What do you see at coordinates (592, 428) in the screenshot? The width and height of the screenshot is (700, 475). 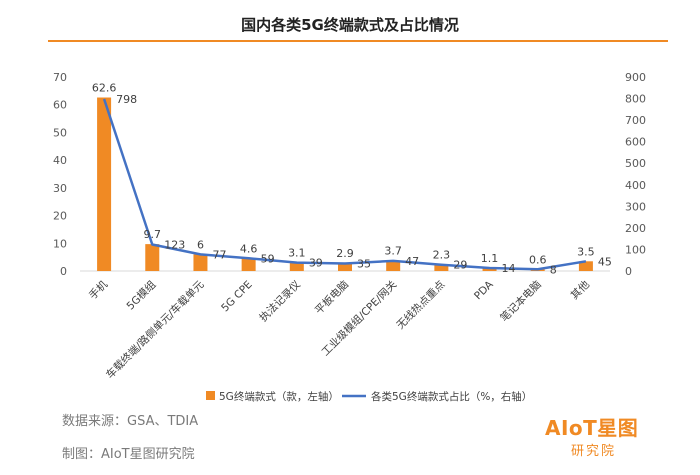 I see `logo-brand-text: AIoT星图` at bounding box center [592, 428].